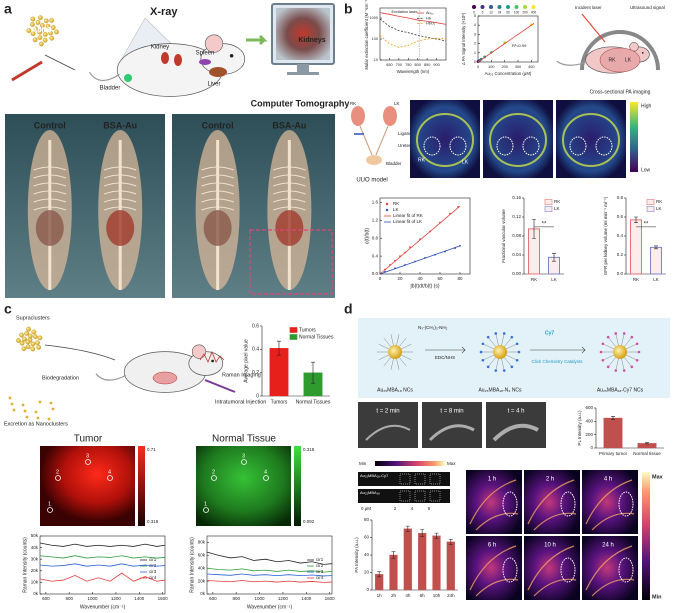 The height and width of the screenshot is (613, 676). I want to click on annotation: R²=0.99, so click(519, 45).